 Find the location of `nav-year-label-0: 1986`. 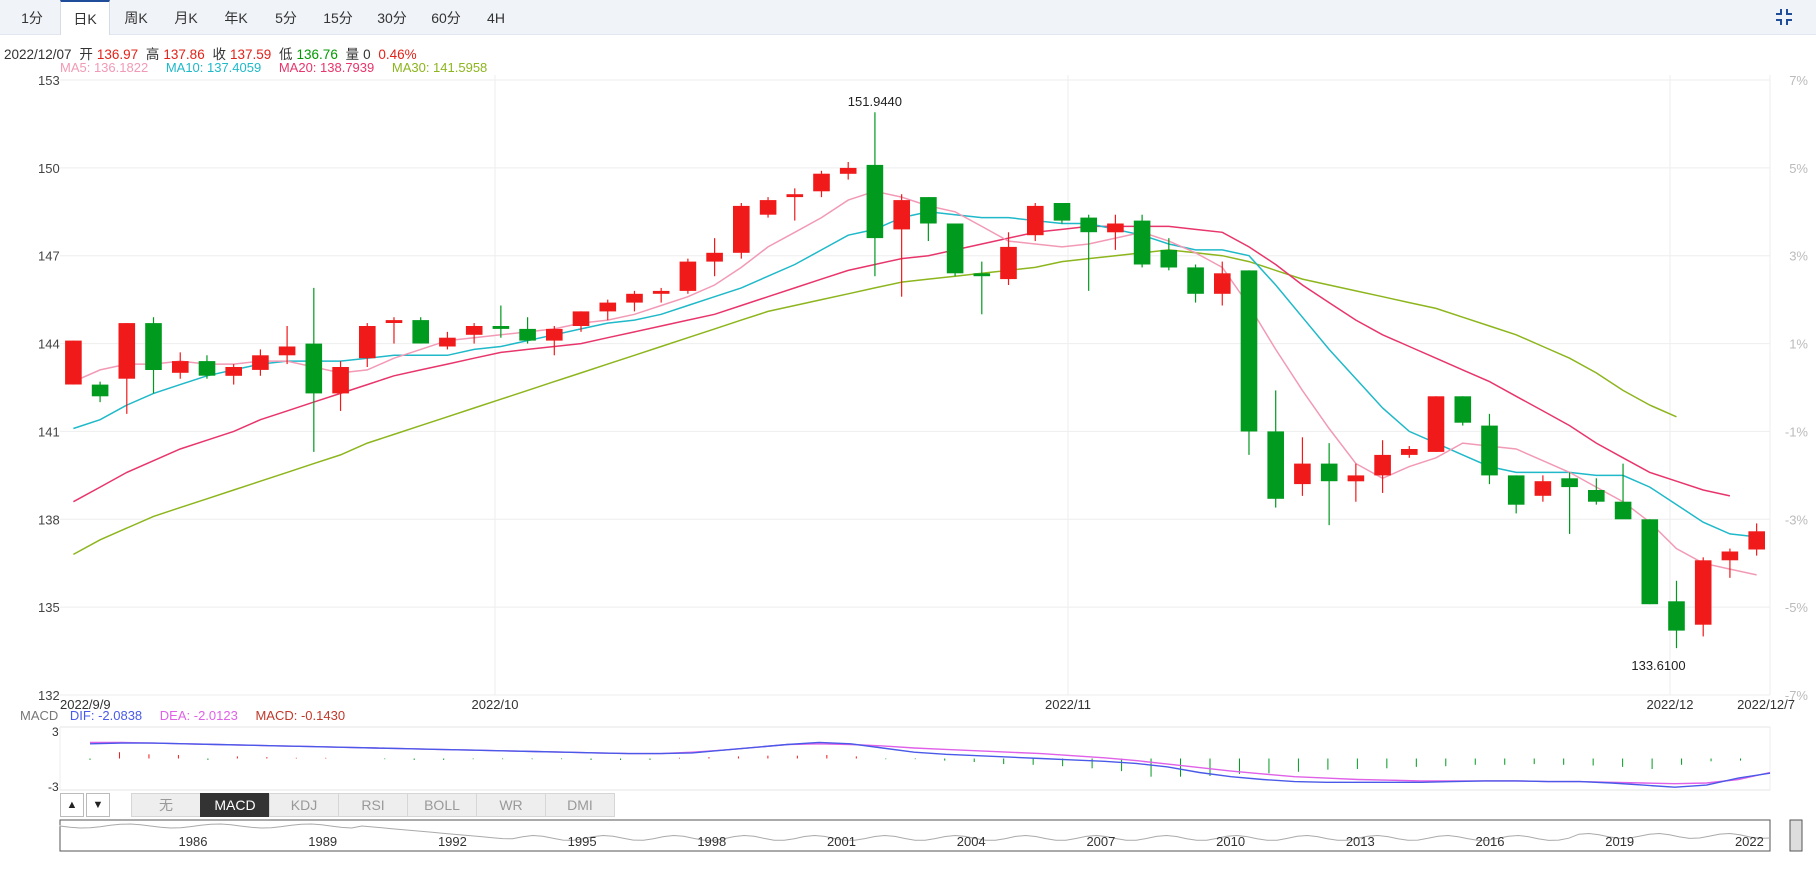

nav-year-label-0: 1986 is located at coordinates (193, 841).